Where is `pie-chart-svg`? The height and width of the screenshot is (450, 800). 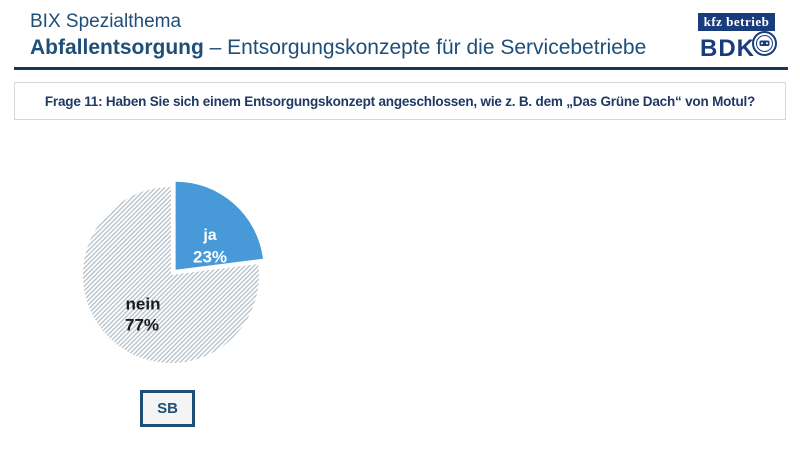
pie-chart-svg is located at coordinates (173, 272).